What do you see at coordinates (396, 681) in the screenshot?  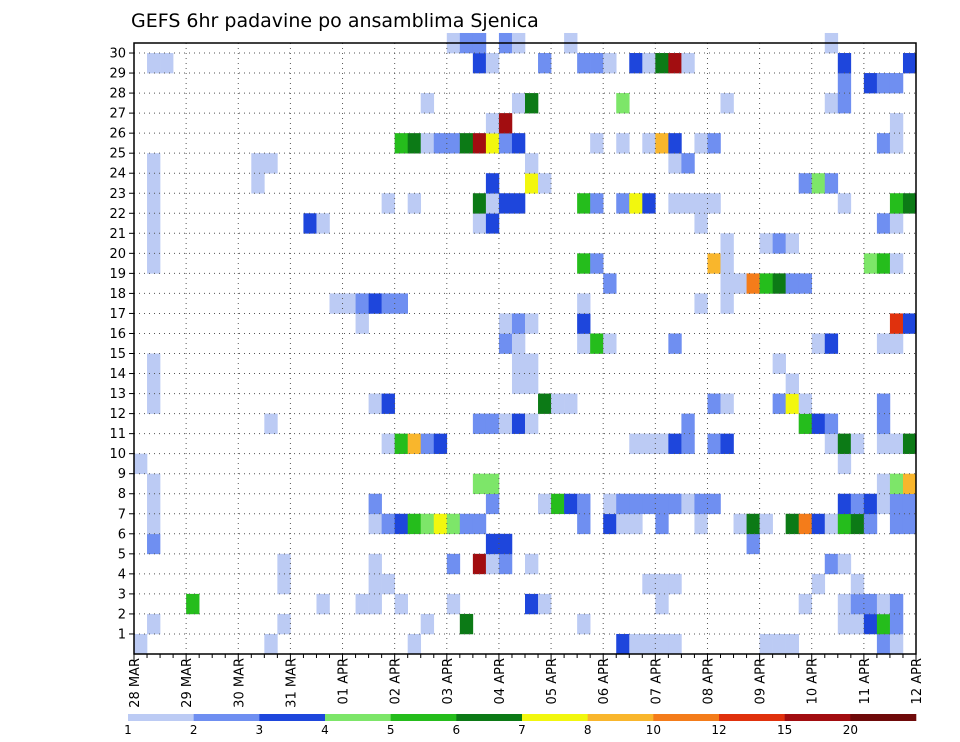 I see `x-tick-label: 02 APR` at bounding box center [396, 681].